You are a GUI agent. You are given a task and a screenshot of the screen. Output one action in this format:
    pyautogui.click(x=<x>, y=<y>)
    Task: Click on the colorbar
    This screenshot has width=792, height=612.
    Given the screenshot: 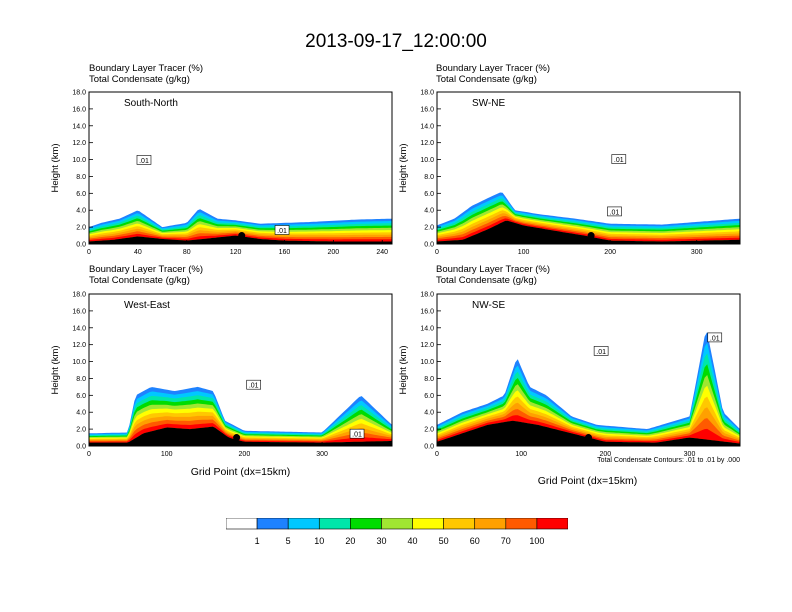 What is the action you would take?
    pyautogui.click(x=397, y=524)
    